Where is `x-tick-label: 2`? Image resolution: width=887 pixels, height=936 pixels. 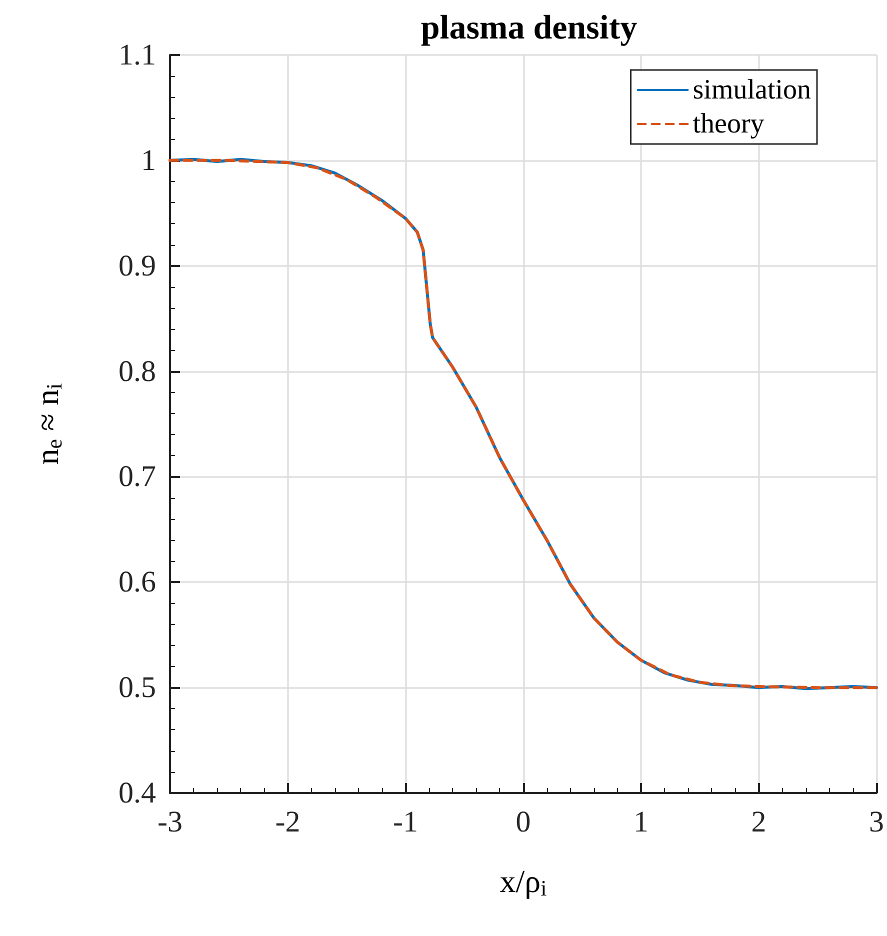 x-tick-label: 2 is located at coordinates (758, 822).